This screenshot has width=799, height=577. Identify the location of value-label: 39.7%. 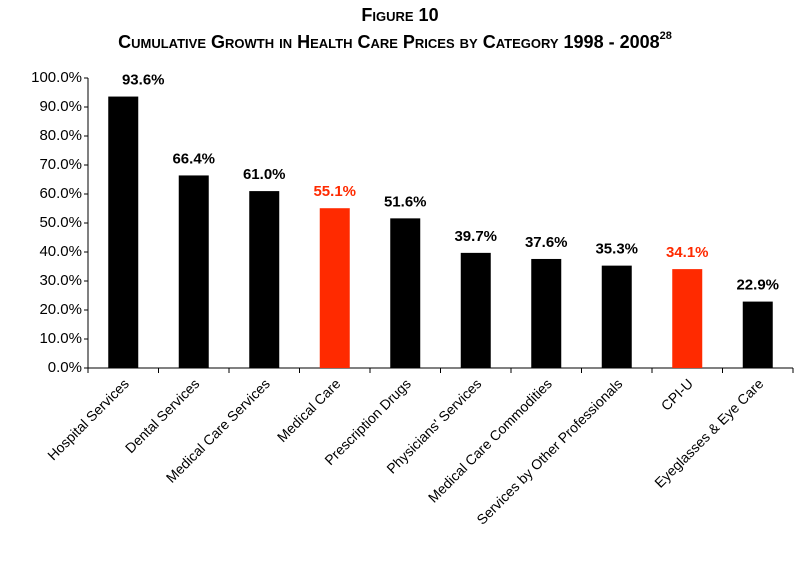
(475, 236).